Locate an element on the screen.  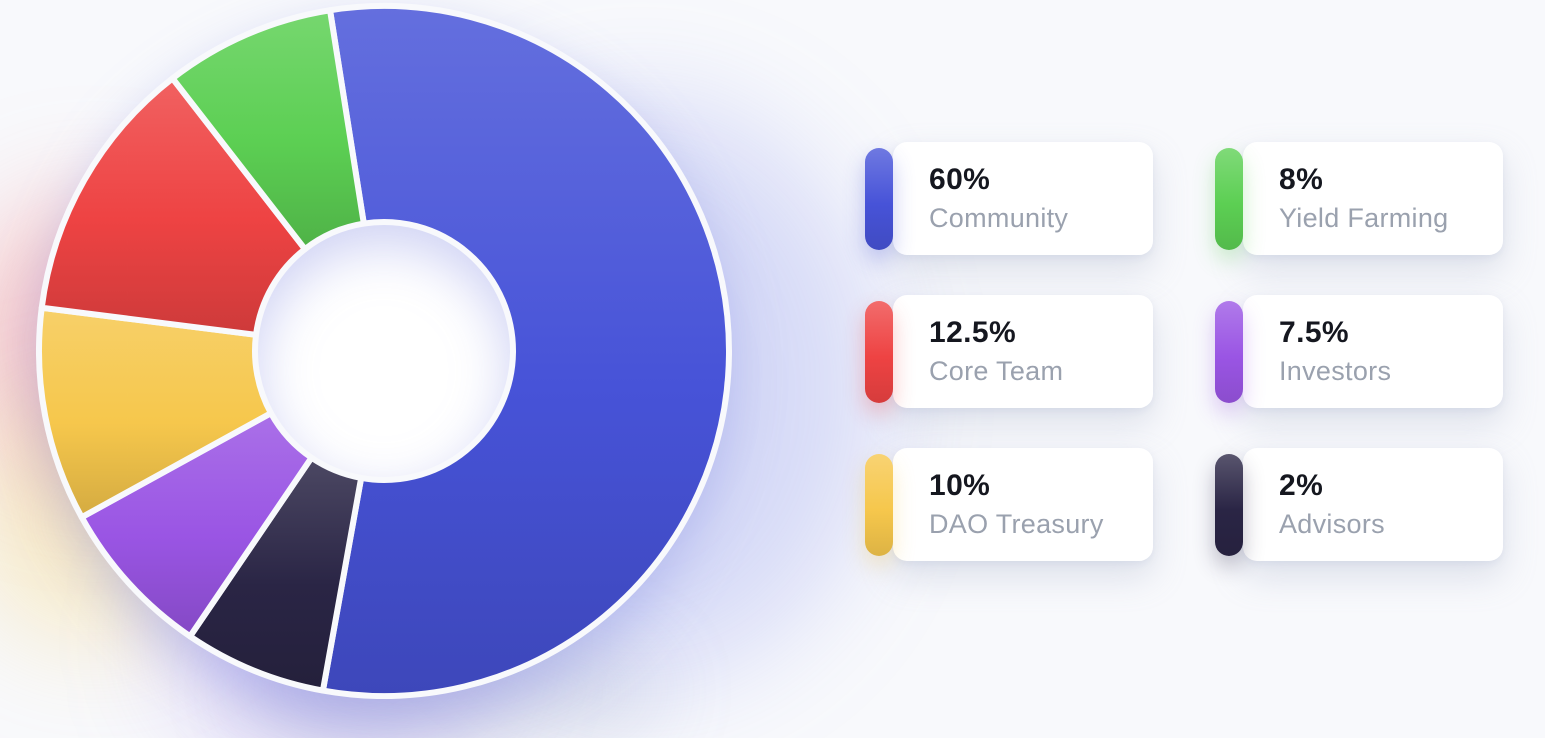
legend-percent: 12.5% is located at coordinates (973, 333).